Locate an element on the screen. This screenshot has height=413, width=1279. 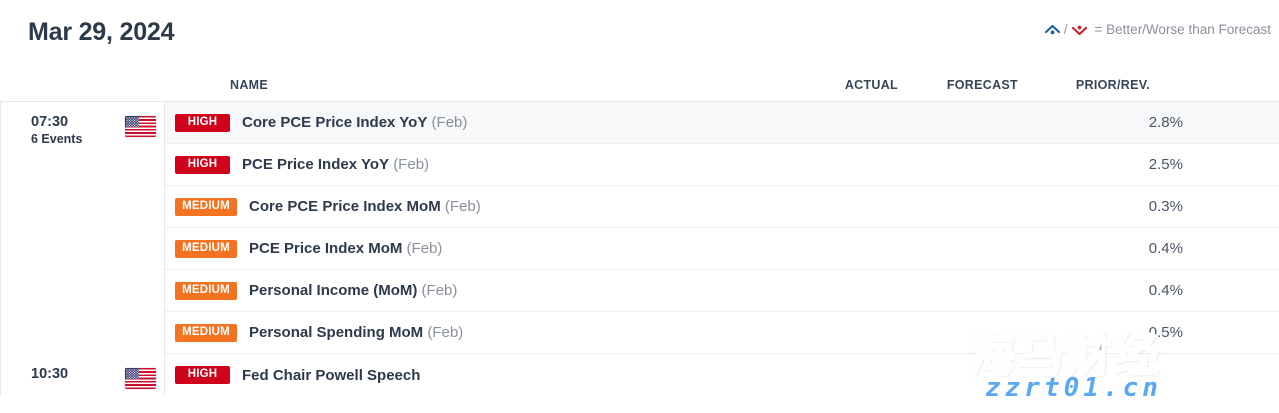
chevron-down-dot-icon is located at coordinates (1079, 30).